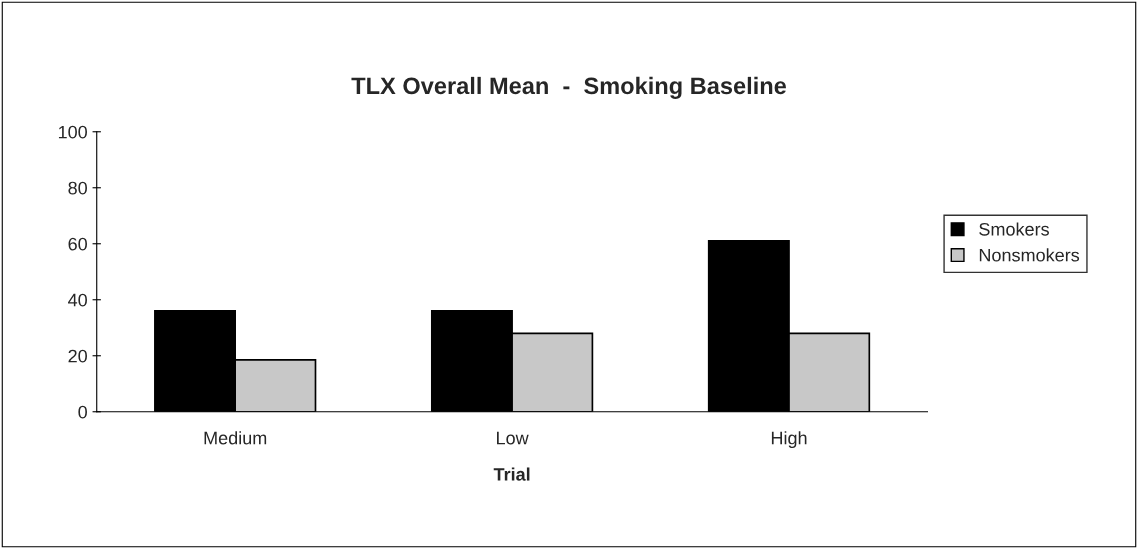 The height and width of the screenshot is (549, 1138). What do you see at coordinates (1029, 255) in the screenshot?
I see `legend-label: Nonsmokers` at bounding box center [1029, 255].